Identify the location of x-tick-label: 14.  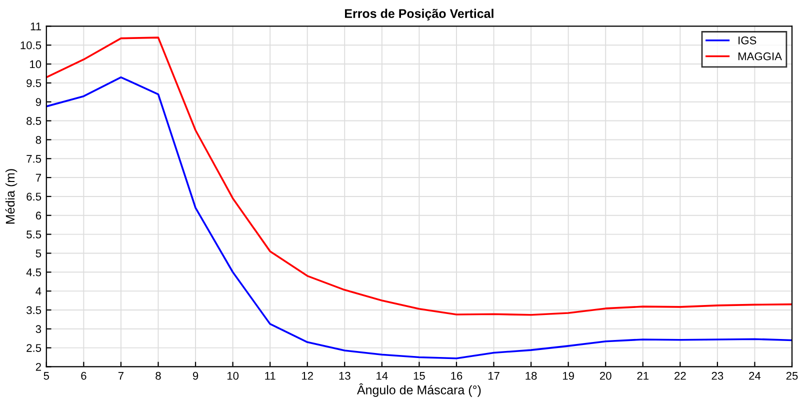
(382, 376).